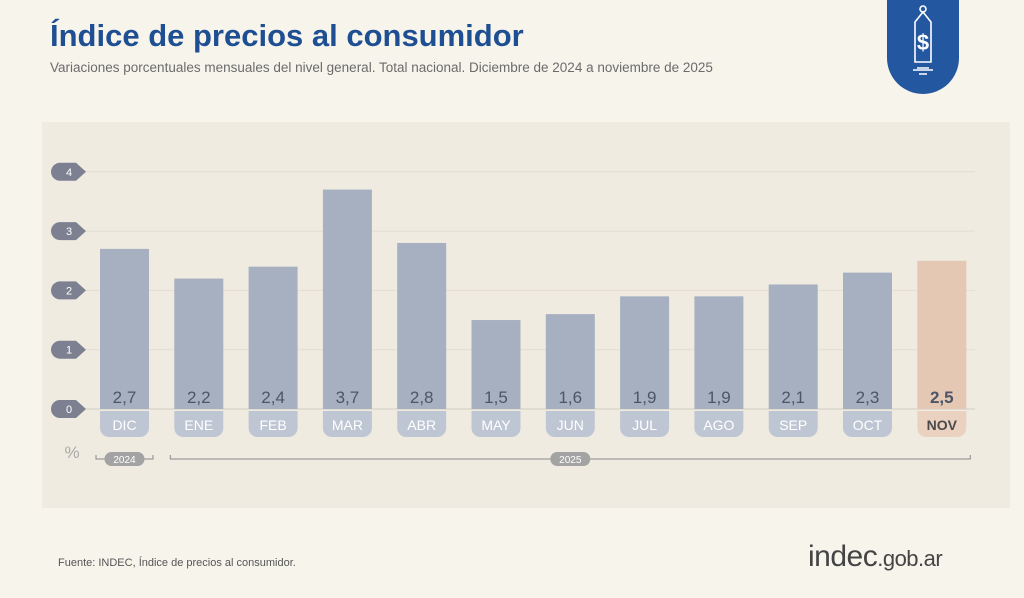 This screenshot has height=598, width=1024. I want to click on price-tag-badge: $, so click(923, 47).